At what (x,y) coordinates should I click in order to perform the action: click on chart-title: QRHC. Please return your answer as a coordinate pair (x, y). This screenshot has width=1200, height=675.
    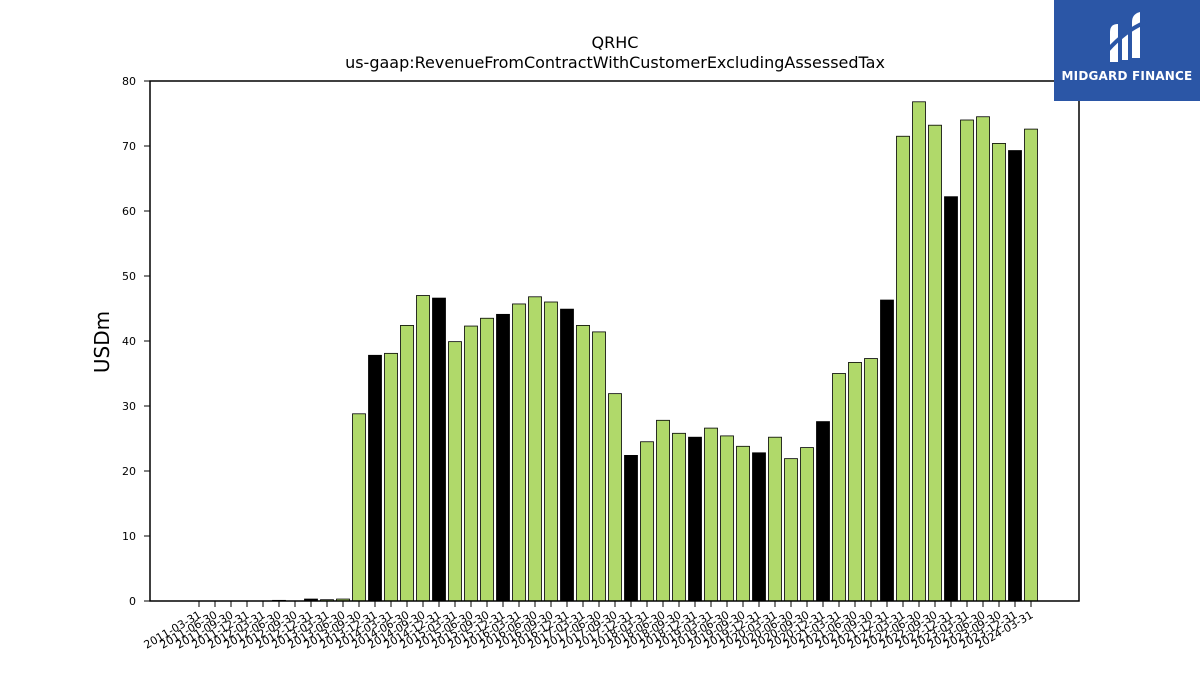
    Looking at the image, I should click on (615, 42).